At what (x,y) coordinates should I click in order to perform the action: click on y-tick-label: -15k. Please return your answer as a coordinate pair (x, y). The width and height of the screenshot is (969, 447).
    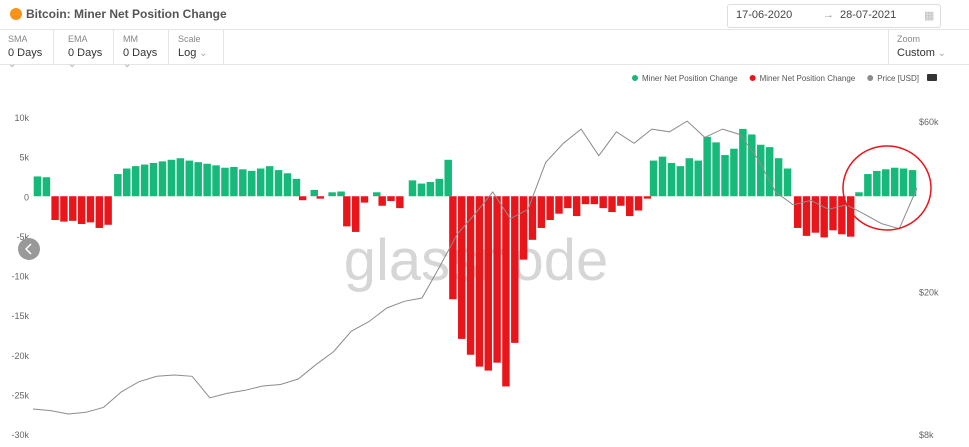
    Looking at the image, I should click on (20, 316).